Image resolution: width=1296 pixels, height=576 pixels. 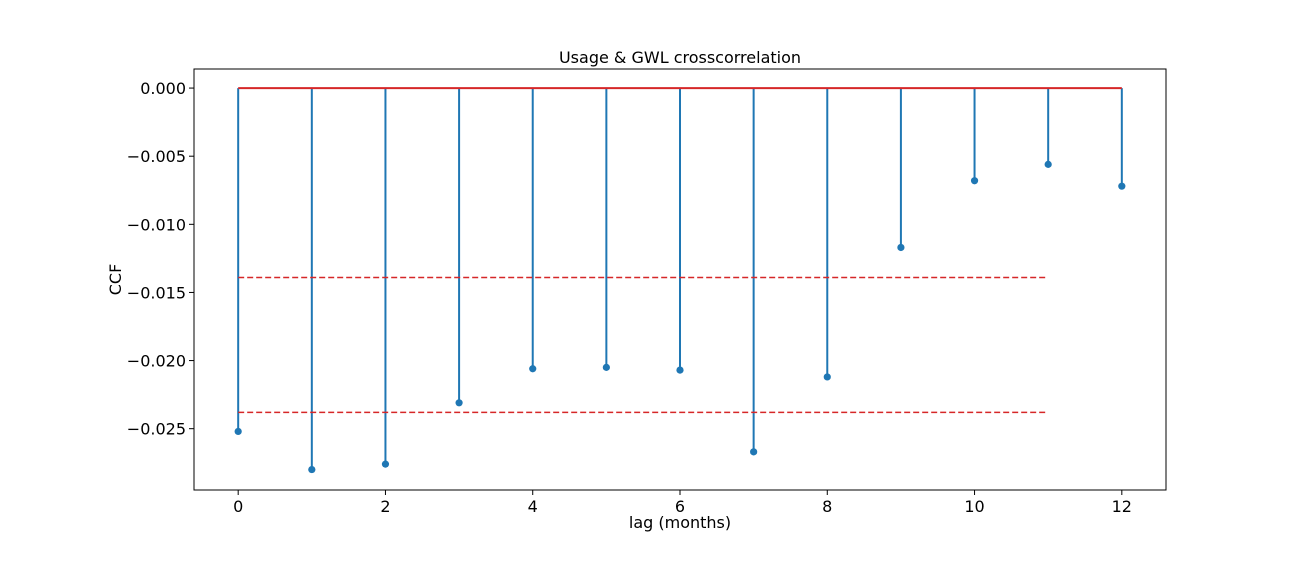 What do you see at coordinates (533, 506) in the screenshot?
I see `x-tick-label: 4` at bounding box center [533, 506].